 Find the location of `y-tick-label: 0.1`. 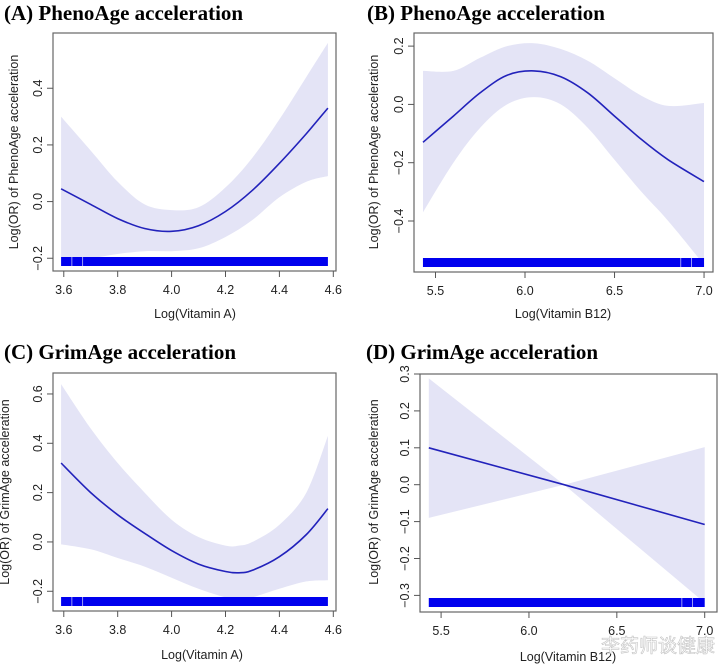

y-tick-label: 0.1 is located at coordinates (405, 447).